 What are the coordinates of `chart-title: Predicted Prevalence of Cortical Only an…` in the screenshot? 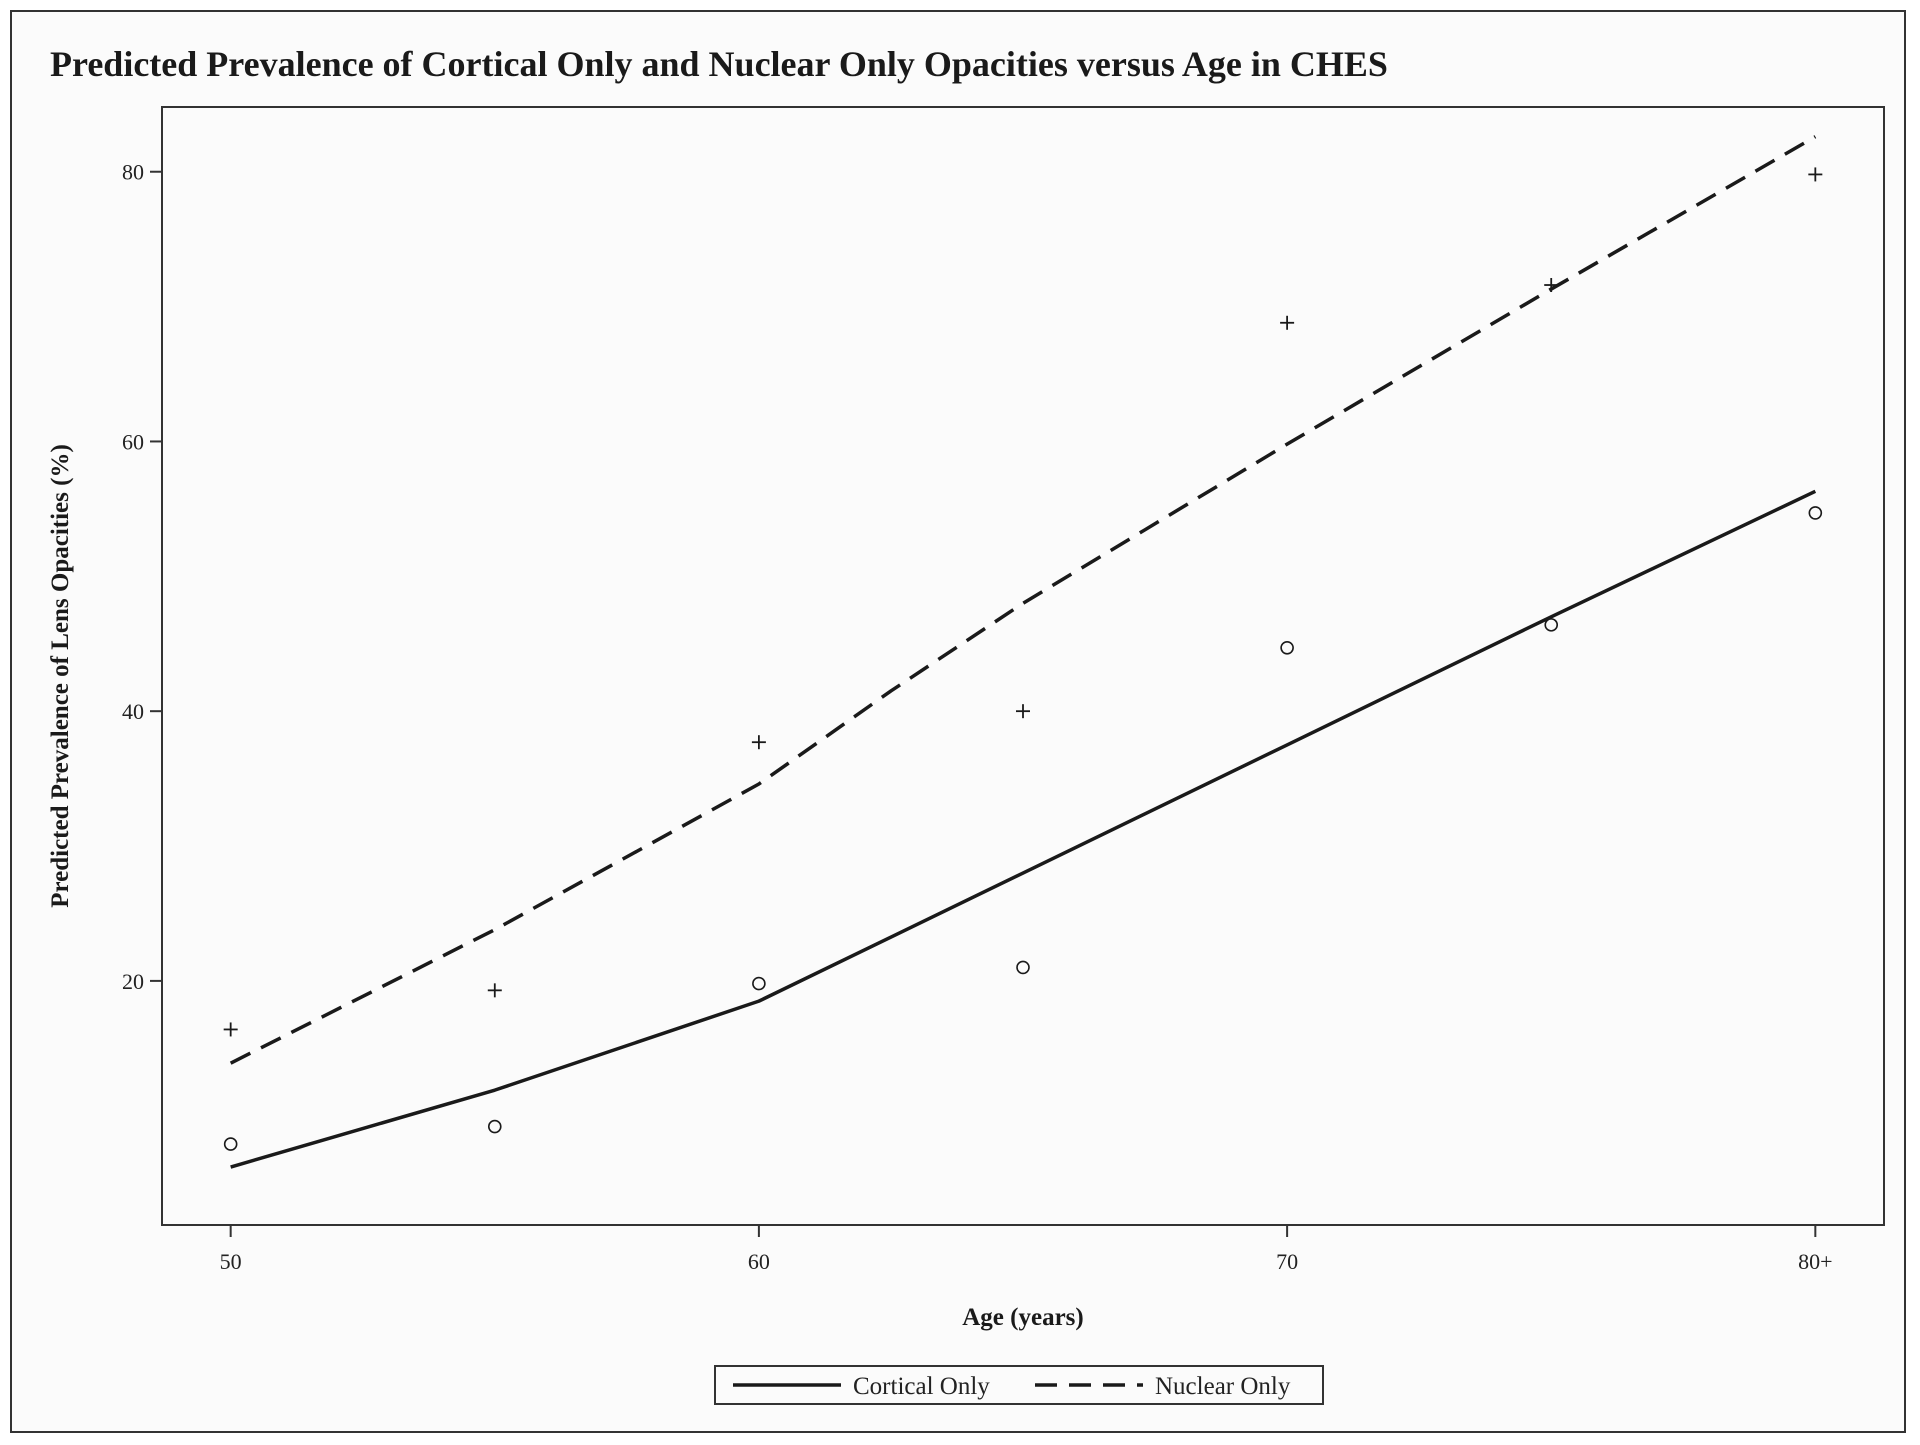 It's located at (719, 64).